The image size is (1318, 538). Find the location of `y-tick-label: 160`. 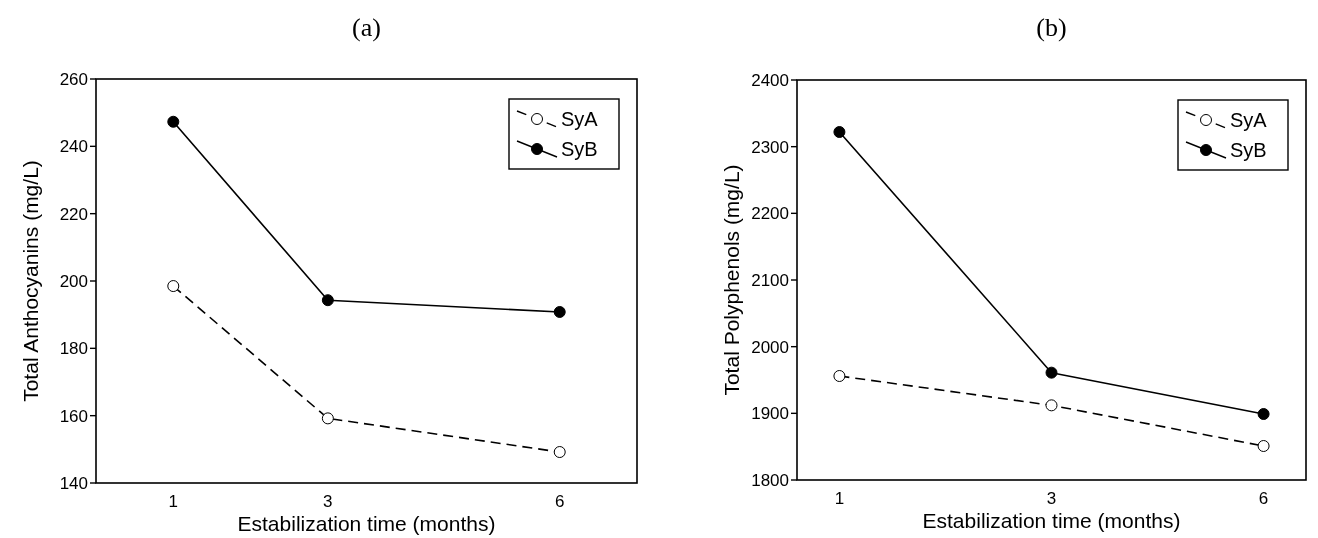

y-tick-label: 160 is located at coordinates (73, 416).